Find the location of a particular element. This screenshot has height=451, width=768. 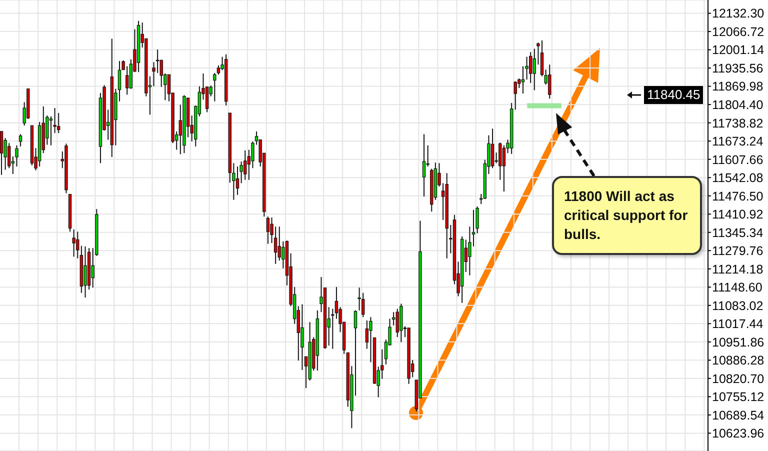

y-tick-label: 11279.76 is located at coordinates (738, 251).